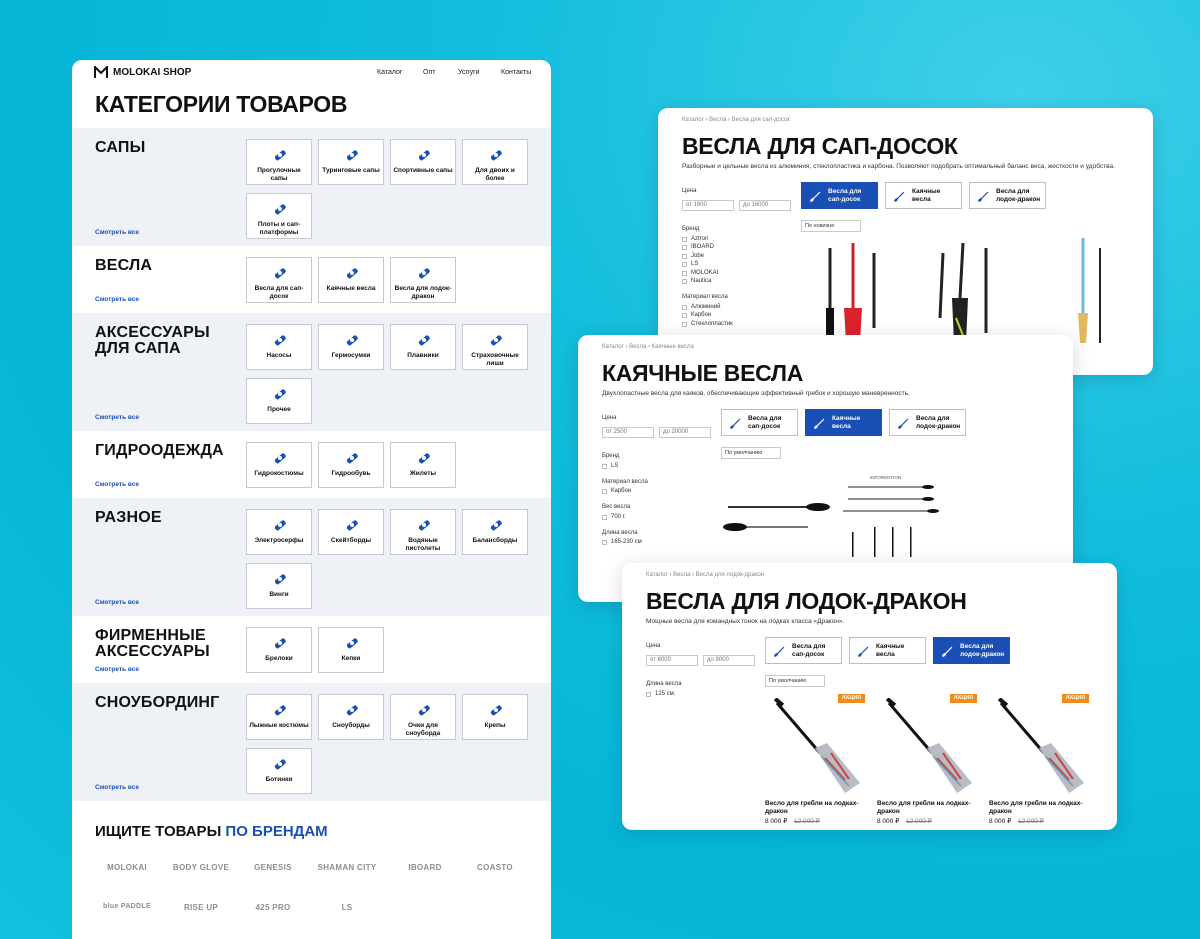 This screenshot has height=939, width=1200. Describe the element at coordinates (273, 907) in the screenshot. I see `brand-logo: 425 PRO` at that location.